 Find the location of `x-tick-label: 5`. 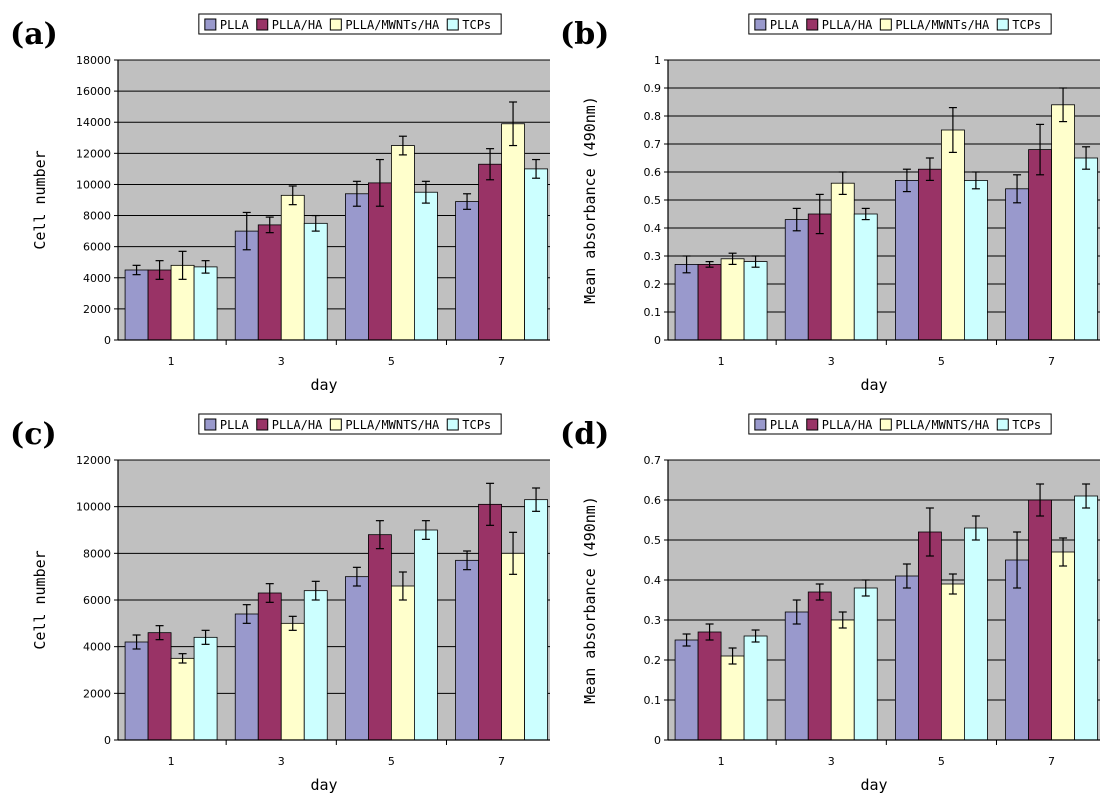

x-tick-label: 5 is located at coordinates (391, 761).